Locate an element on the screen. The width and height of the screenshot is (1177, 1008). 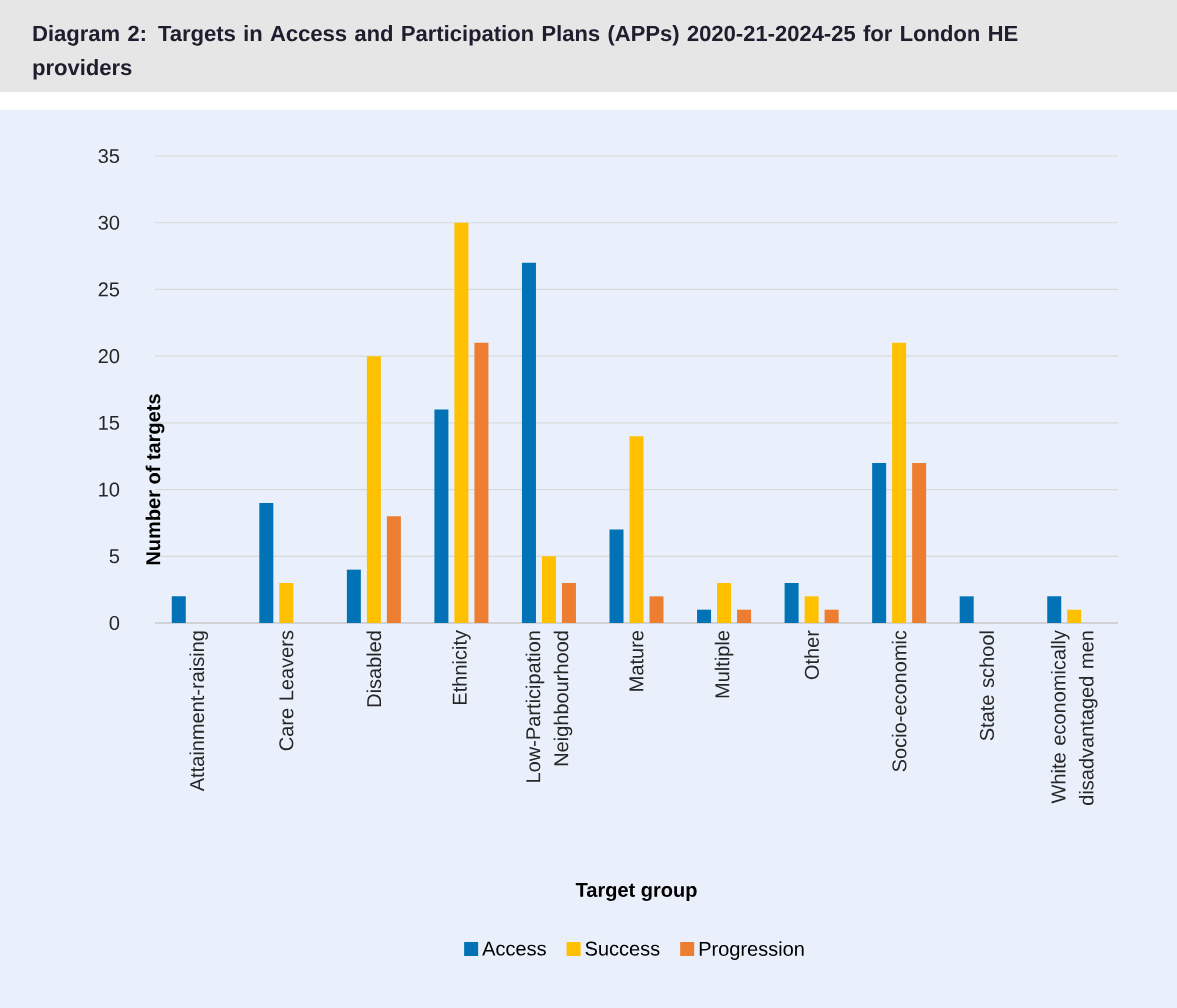
x-tick-label: White economically disadvantaged men is located at coordinates (1074, 717).